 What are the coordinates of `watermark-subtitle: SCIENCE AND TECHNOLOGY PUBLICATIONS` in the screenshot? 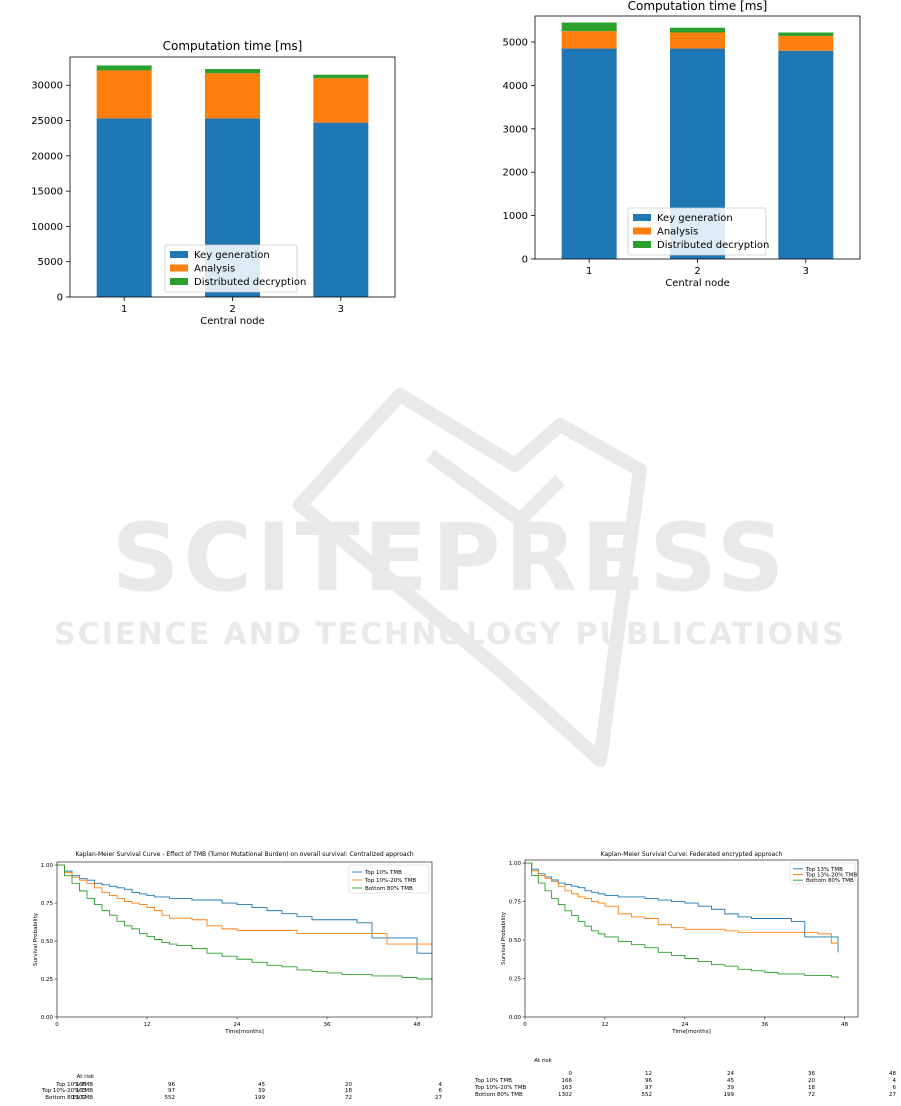 It's located at (450, 634).